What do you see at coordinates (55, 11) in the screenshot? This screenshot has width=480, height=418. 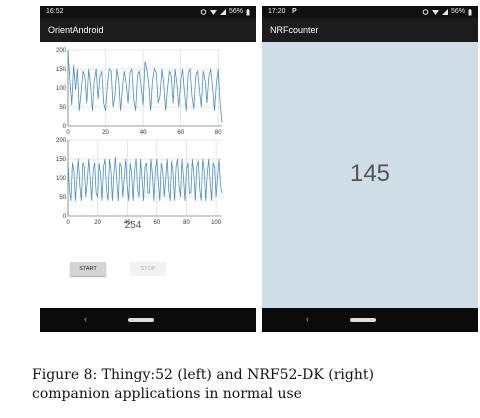 I see `status-time: 16:52` at bounding box center [55, 11].